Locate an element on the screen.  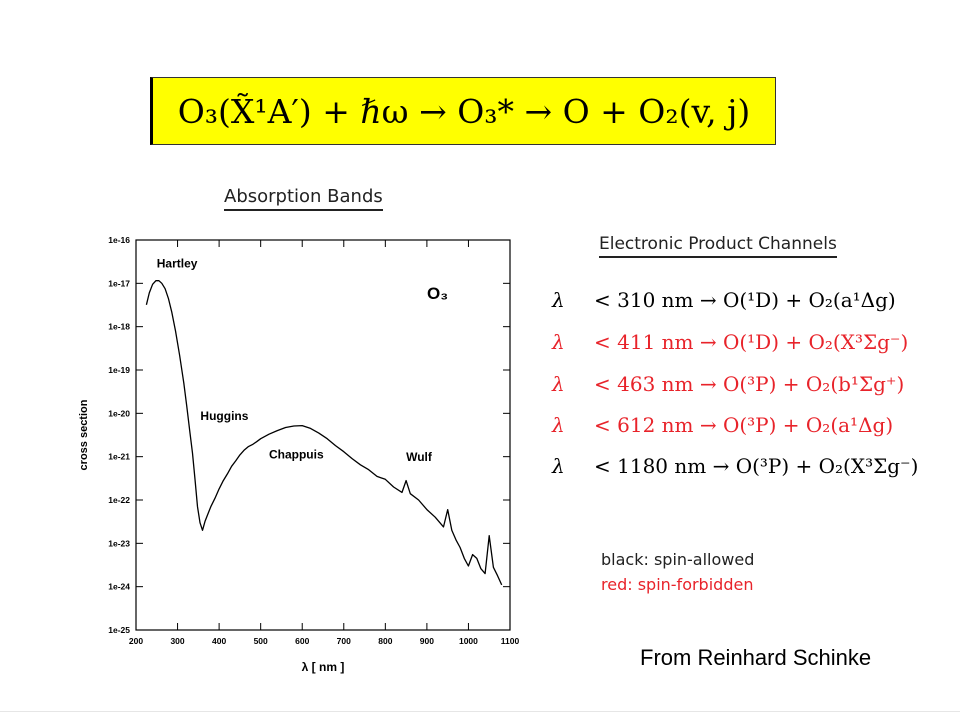
channel-text: < 612 nm → O(³P) + O₂(a¹Δg) is located at coordinates (744, 425).